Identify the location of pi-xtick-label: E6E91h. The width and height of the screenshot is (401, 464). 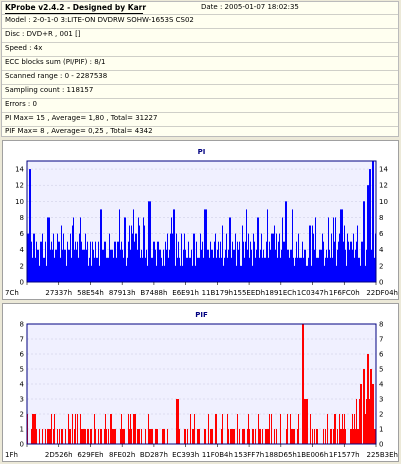
(185, 293).